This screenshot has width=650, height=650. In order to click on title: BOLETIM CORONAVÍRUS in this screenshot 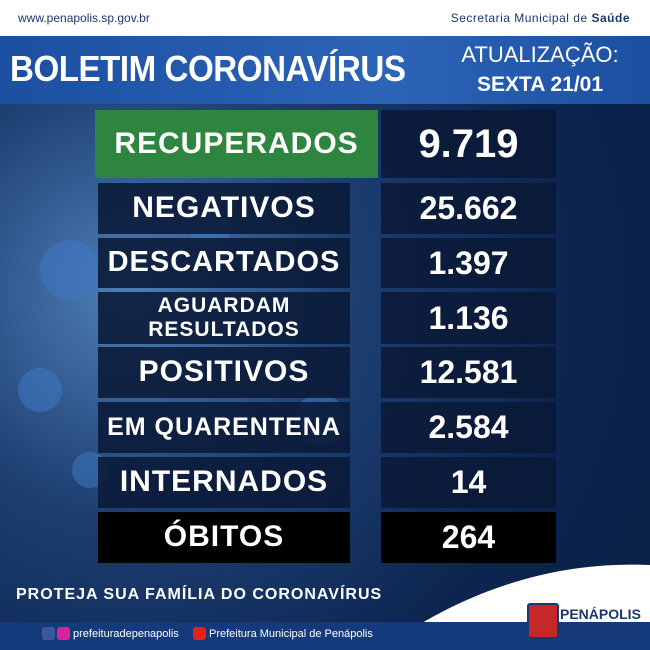, I will do `click(208, 68)`.